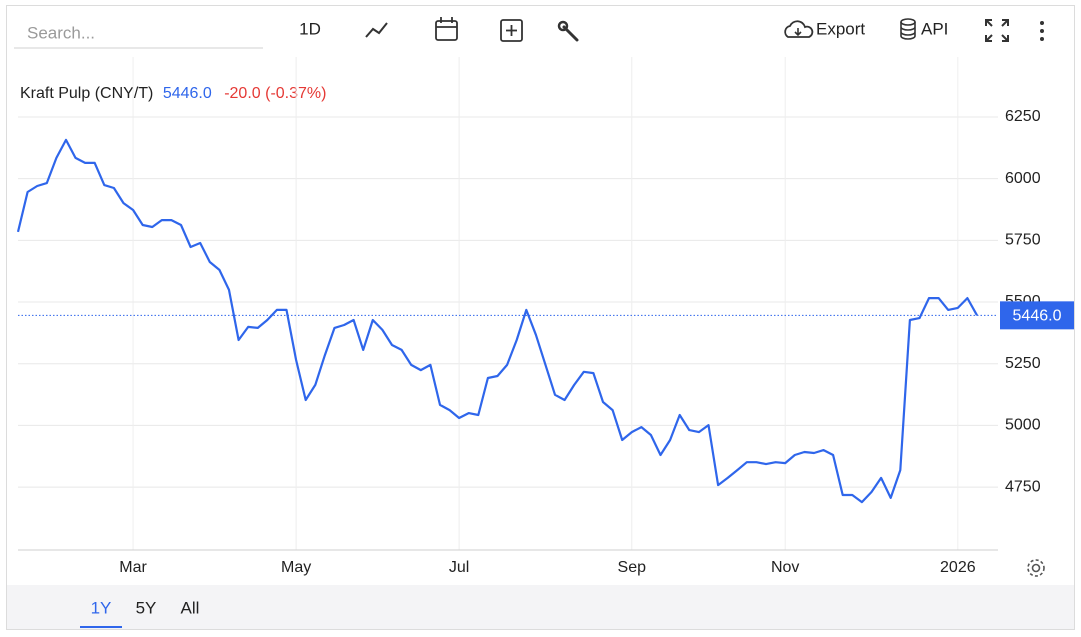 This screenshot has height=637, width=1081. I want to click on last-value: 5446.0, so click(187, 93).